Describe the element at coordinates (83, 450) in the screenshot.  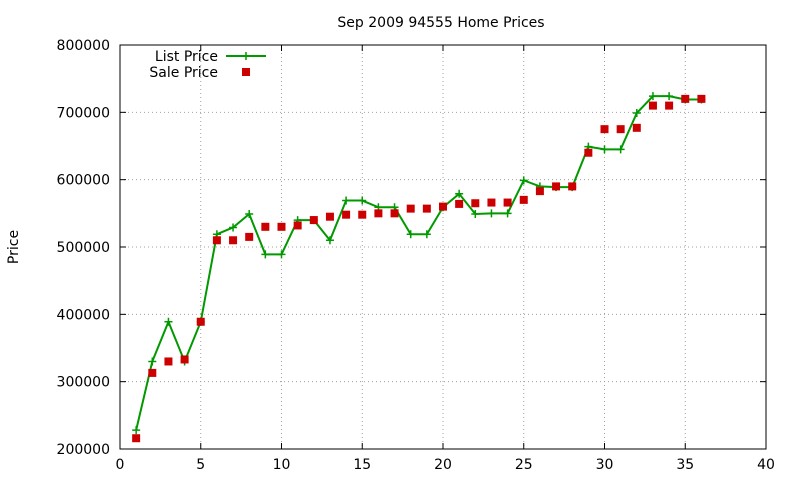
I see `y-tick-label: 200000` at that location.